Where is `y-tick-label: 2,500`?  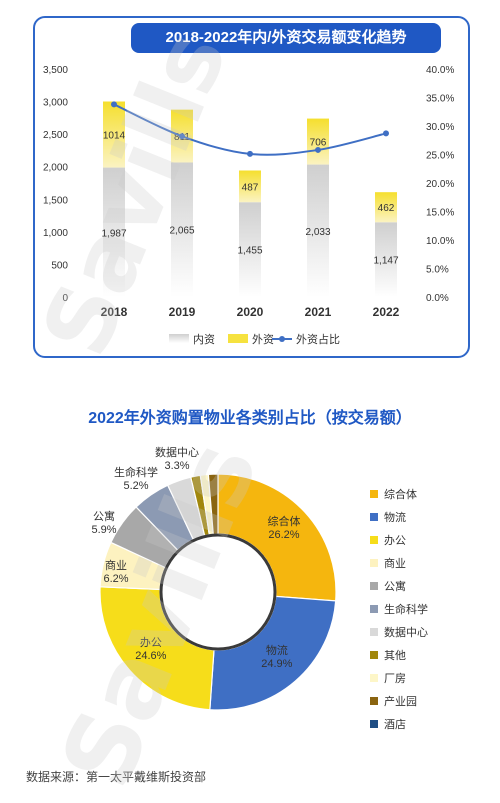 y-tick-label: 2,500 is located at coordinates (55, 135).